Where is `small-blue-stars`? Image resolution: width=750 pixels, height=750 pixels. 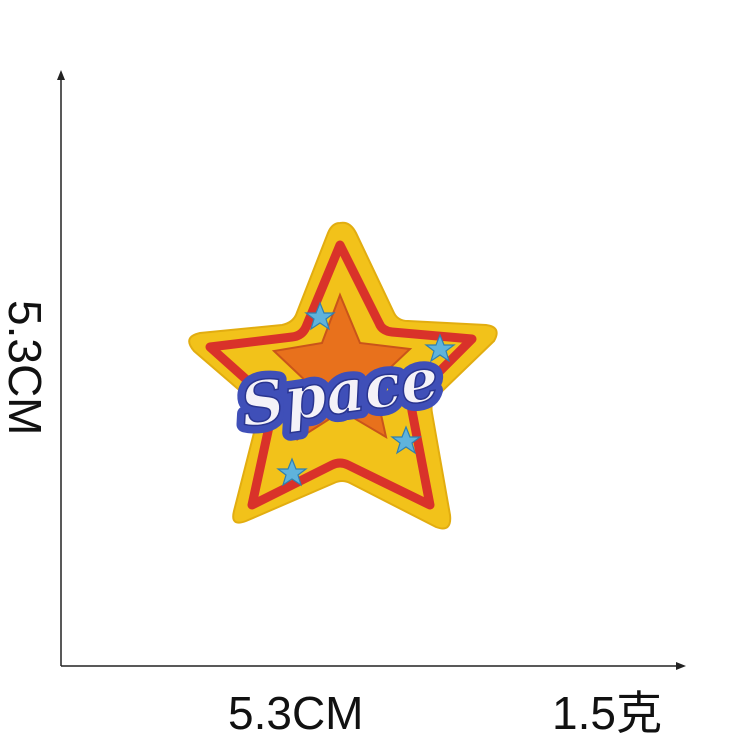 small-blue-stars is located at coordinates (366, 394).